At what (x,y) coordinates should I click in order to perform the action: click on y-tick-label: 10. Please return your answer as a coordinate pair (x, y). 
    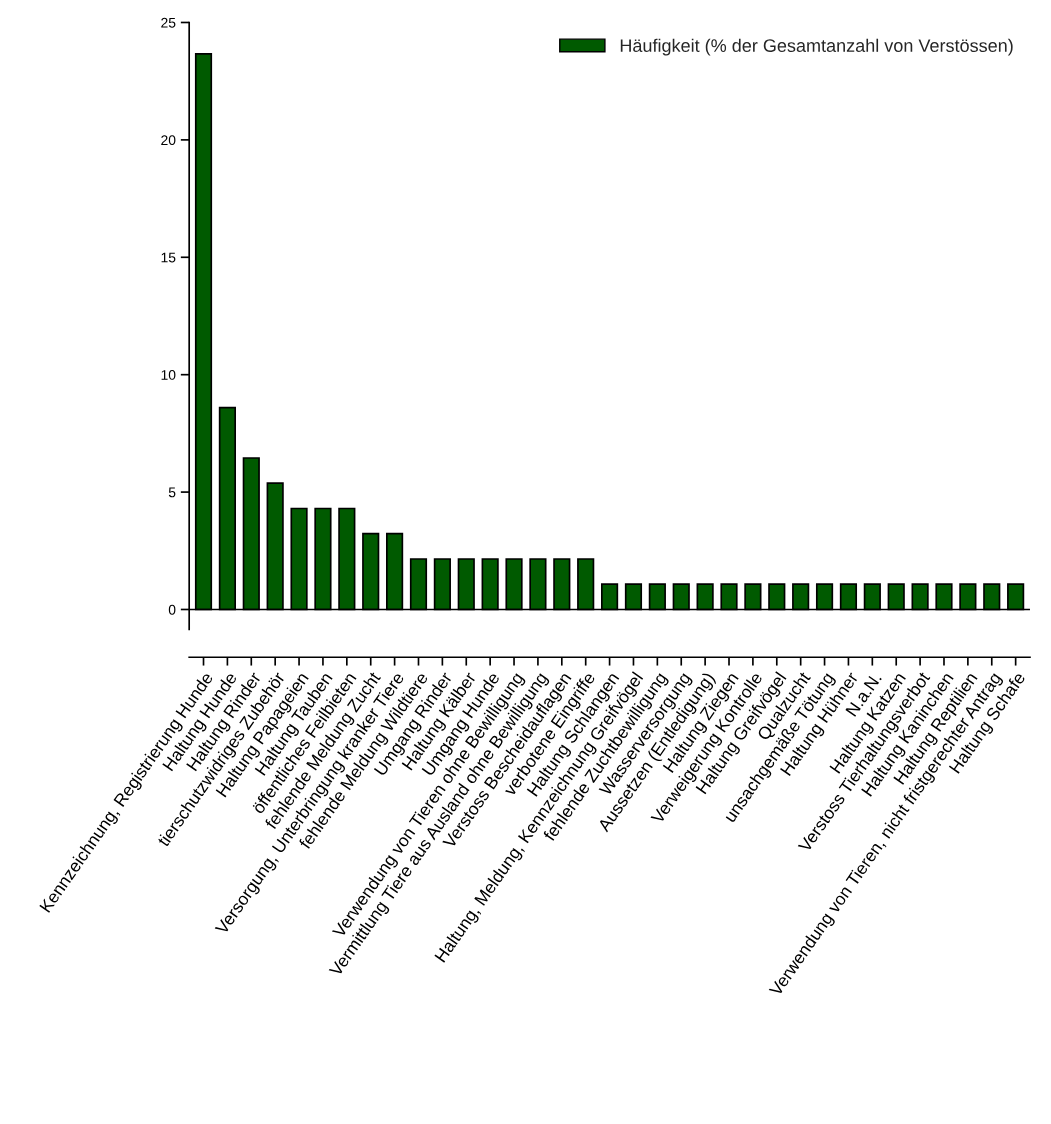
    Looking at the image, I should click on (168, 375).